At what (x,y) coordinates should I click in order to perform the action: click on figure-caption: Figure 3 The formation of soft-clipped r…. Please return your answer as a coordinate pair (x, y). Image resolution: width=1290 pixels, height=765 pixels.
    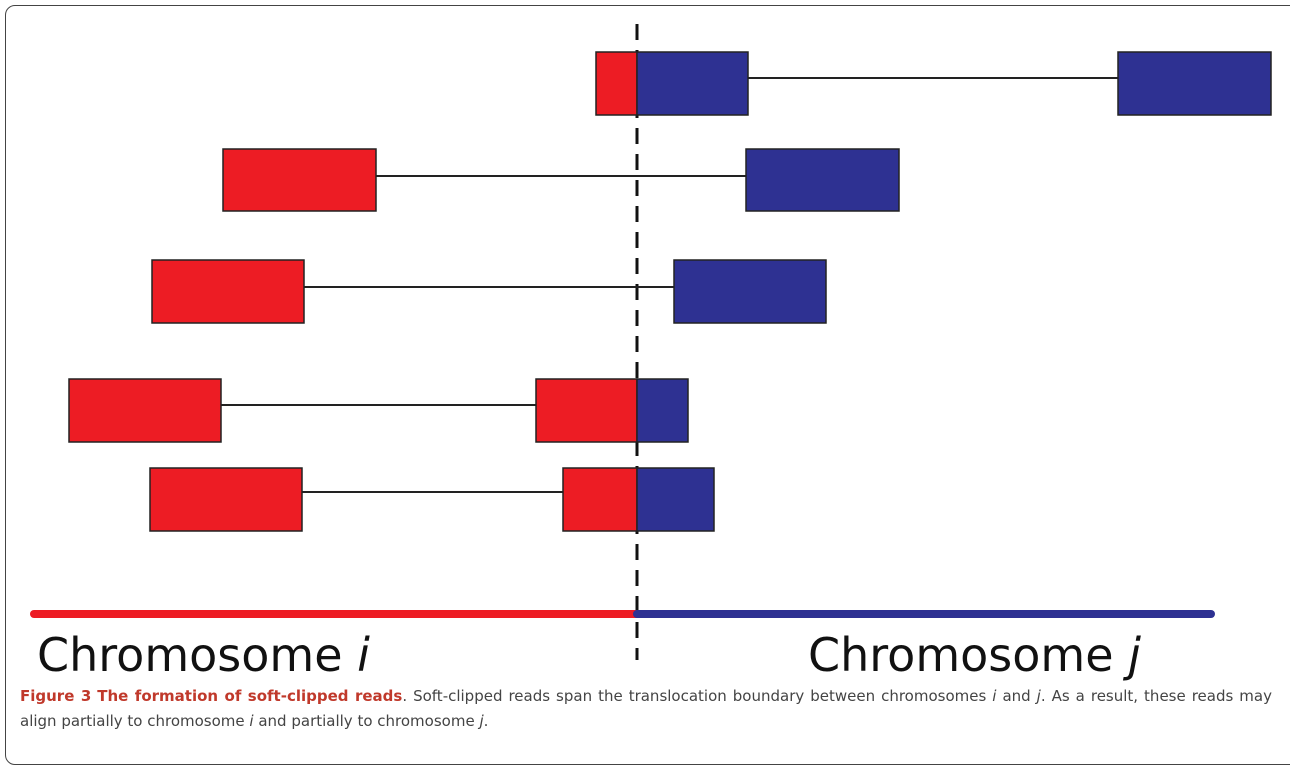
    Looking at the image, I should click on (646, 708).